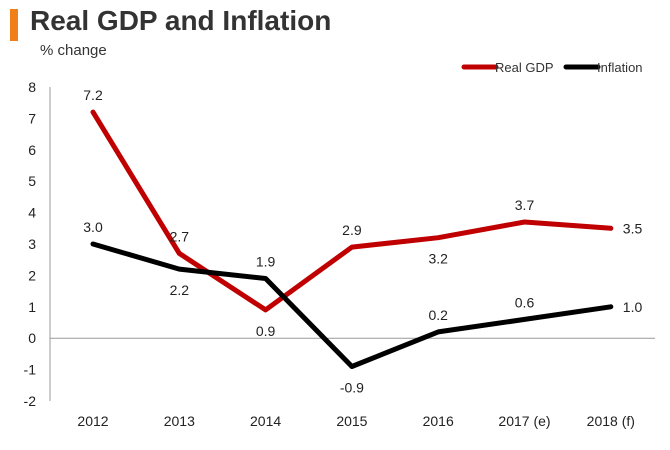 The width and height of the screenshot is (670, 450). I want to click on legend-real-gdp-label: Real GDP, so click(524, 67).